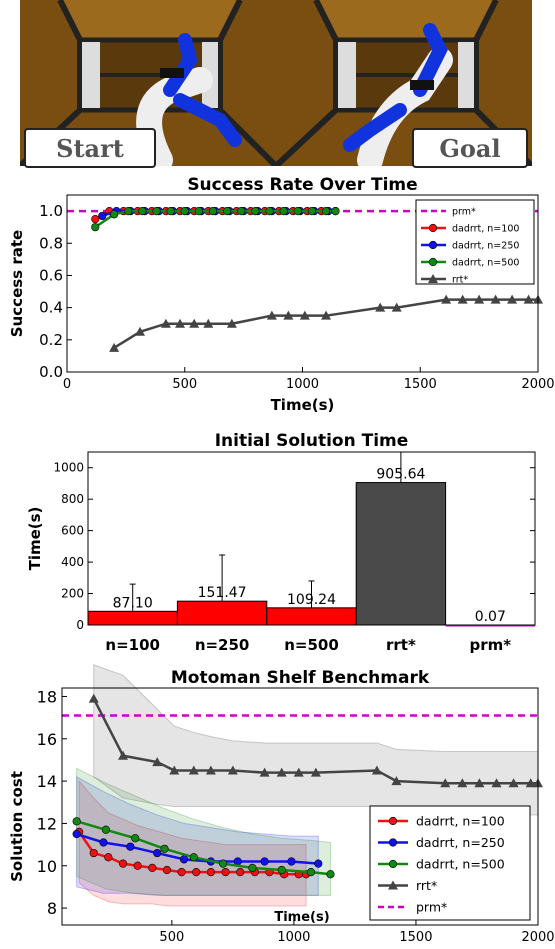 This screenshot has width=555, height=949. Describe the element at coordinates (51, 340) in the screenshot. I see `y-tick-label: 0.2` at that location.